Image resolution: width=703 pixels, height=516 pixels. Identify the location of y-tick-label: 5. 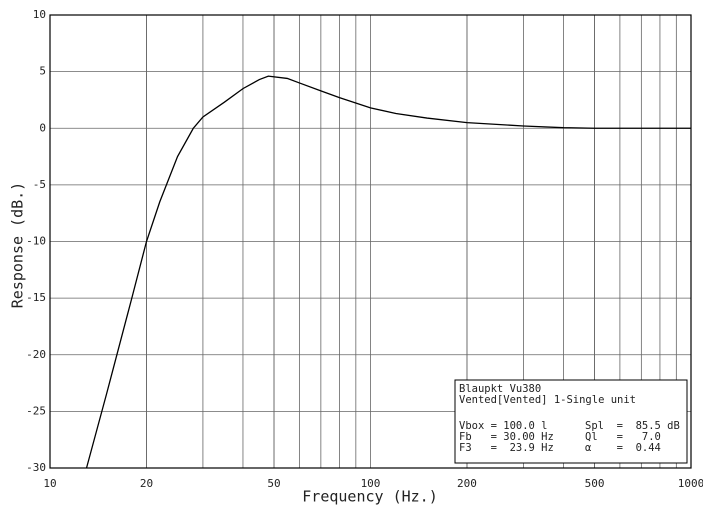
(42, 71).